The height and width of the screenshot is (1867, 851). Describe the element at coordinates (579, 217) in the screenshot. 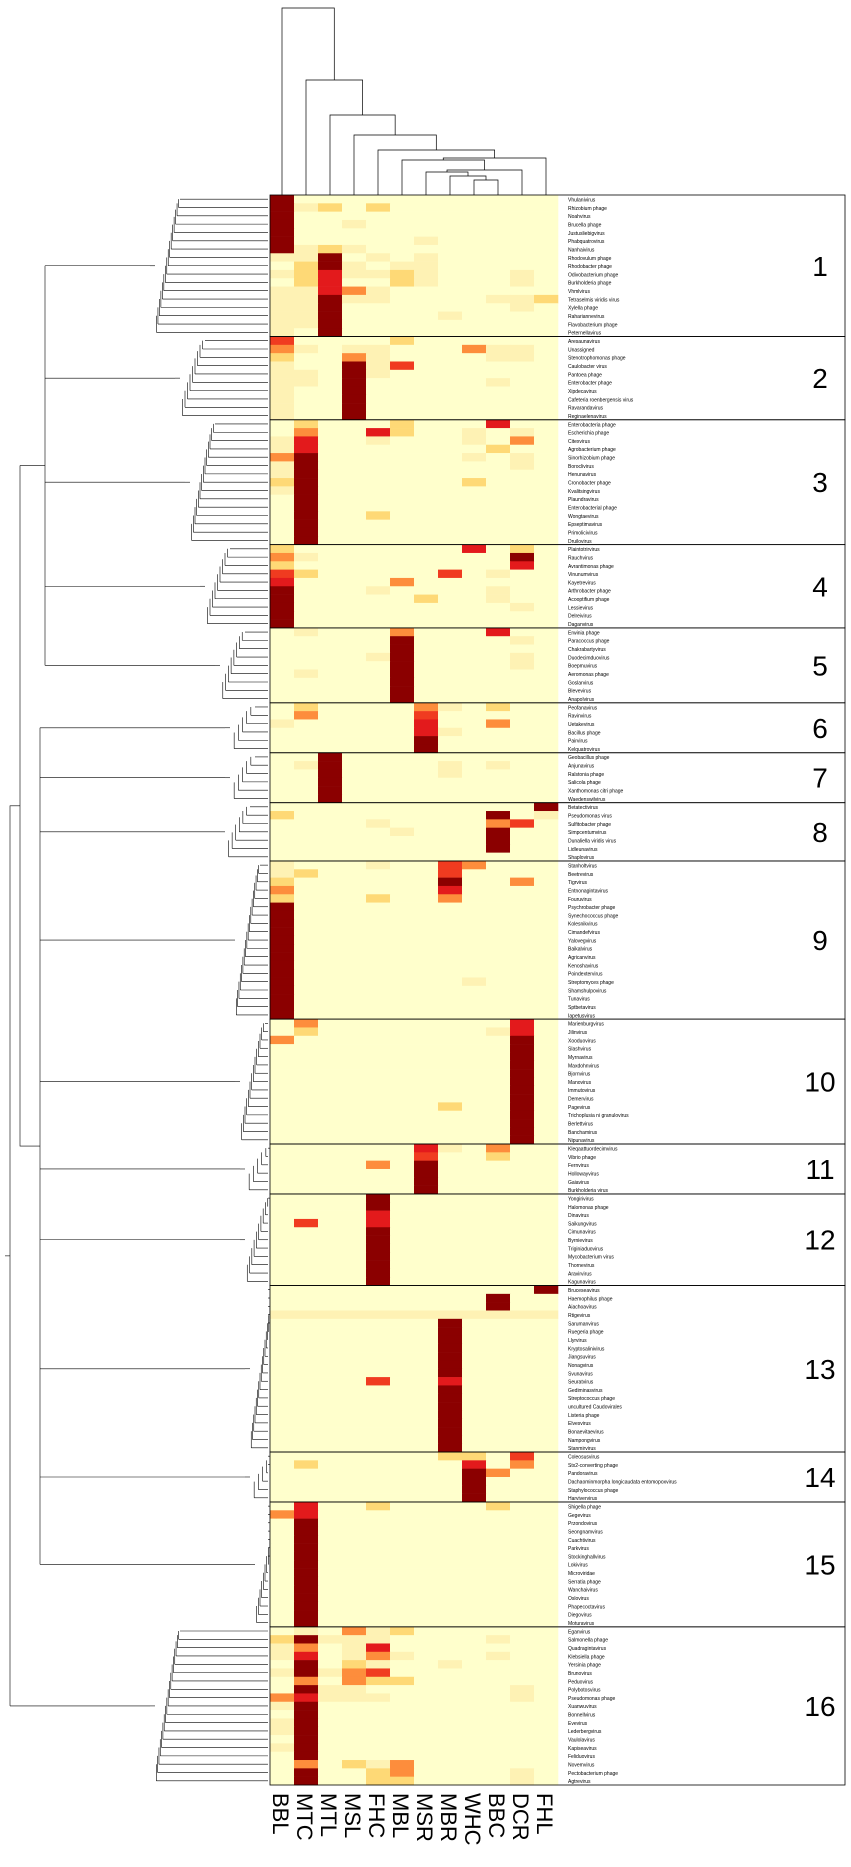

I see `row-label: Noahvirus` at that location.